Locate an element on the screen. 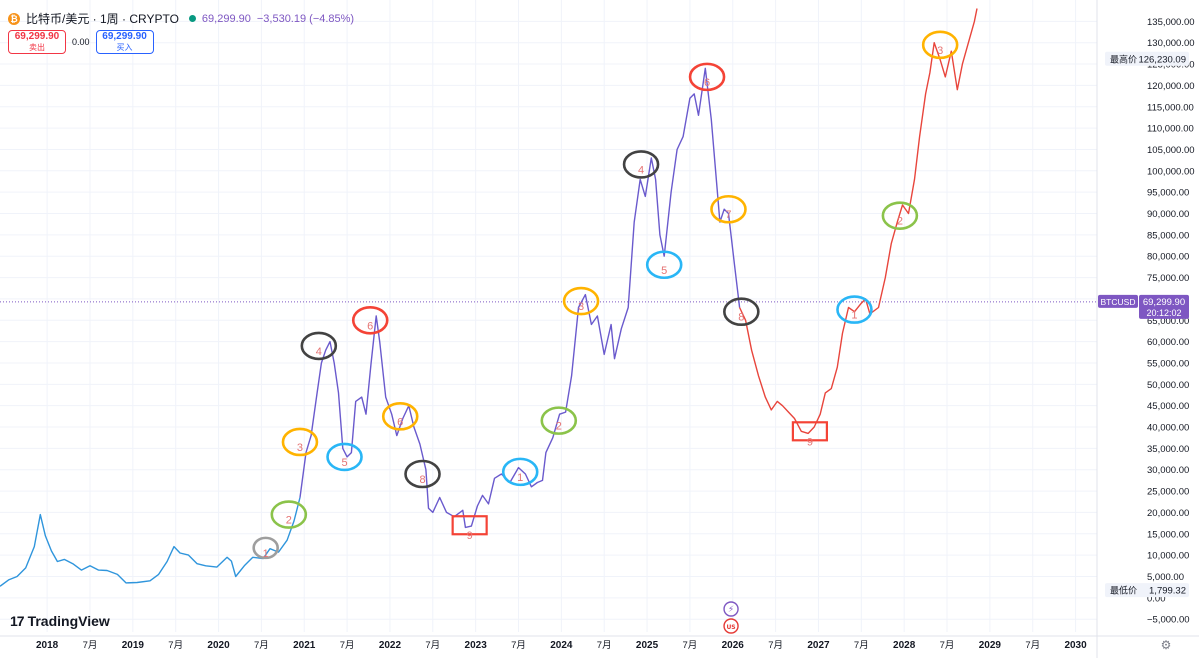 The width and height of the screenshot is (1199, 658). wave-annotation-17: 8 is located at coordinates (741, 312).